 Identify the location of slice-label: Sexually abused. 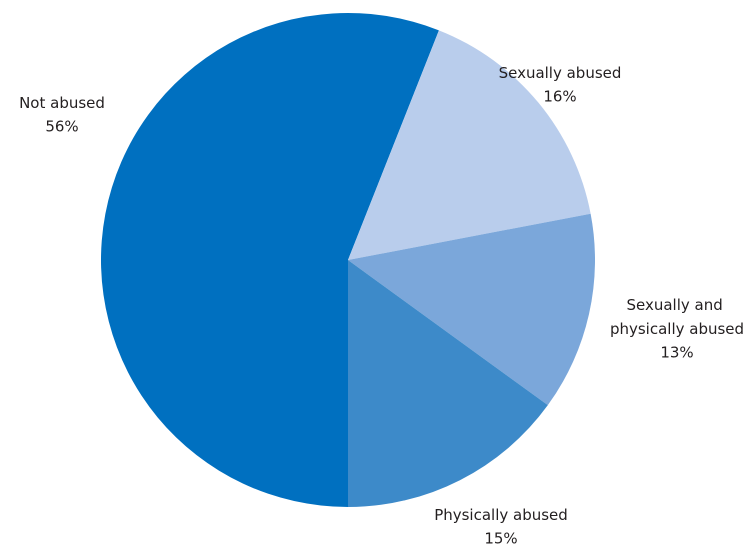
(560, 73).